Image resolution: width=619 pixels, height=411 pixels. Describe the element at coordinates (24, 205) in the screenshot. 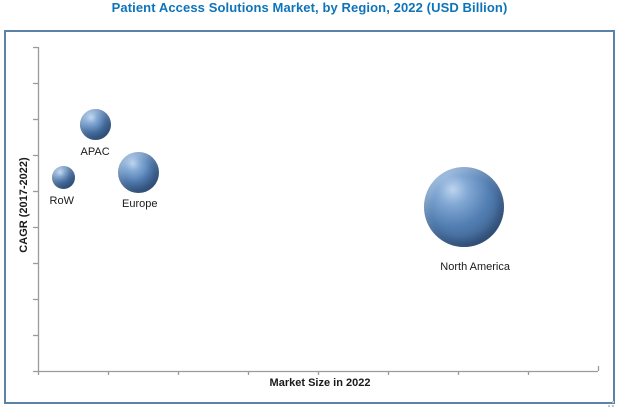

I see `y-axis-title: CAGR (2017-2022)` at that location.